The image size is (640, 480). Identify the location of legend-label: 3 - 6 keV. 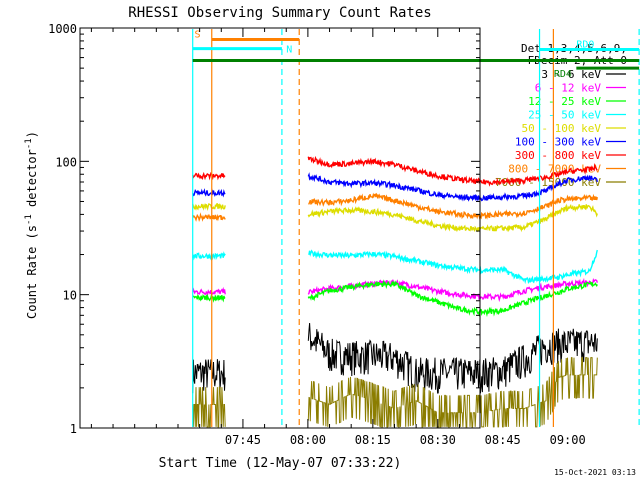
(571, 74).